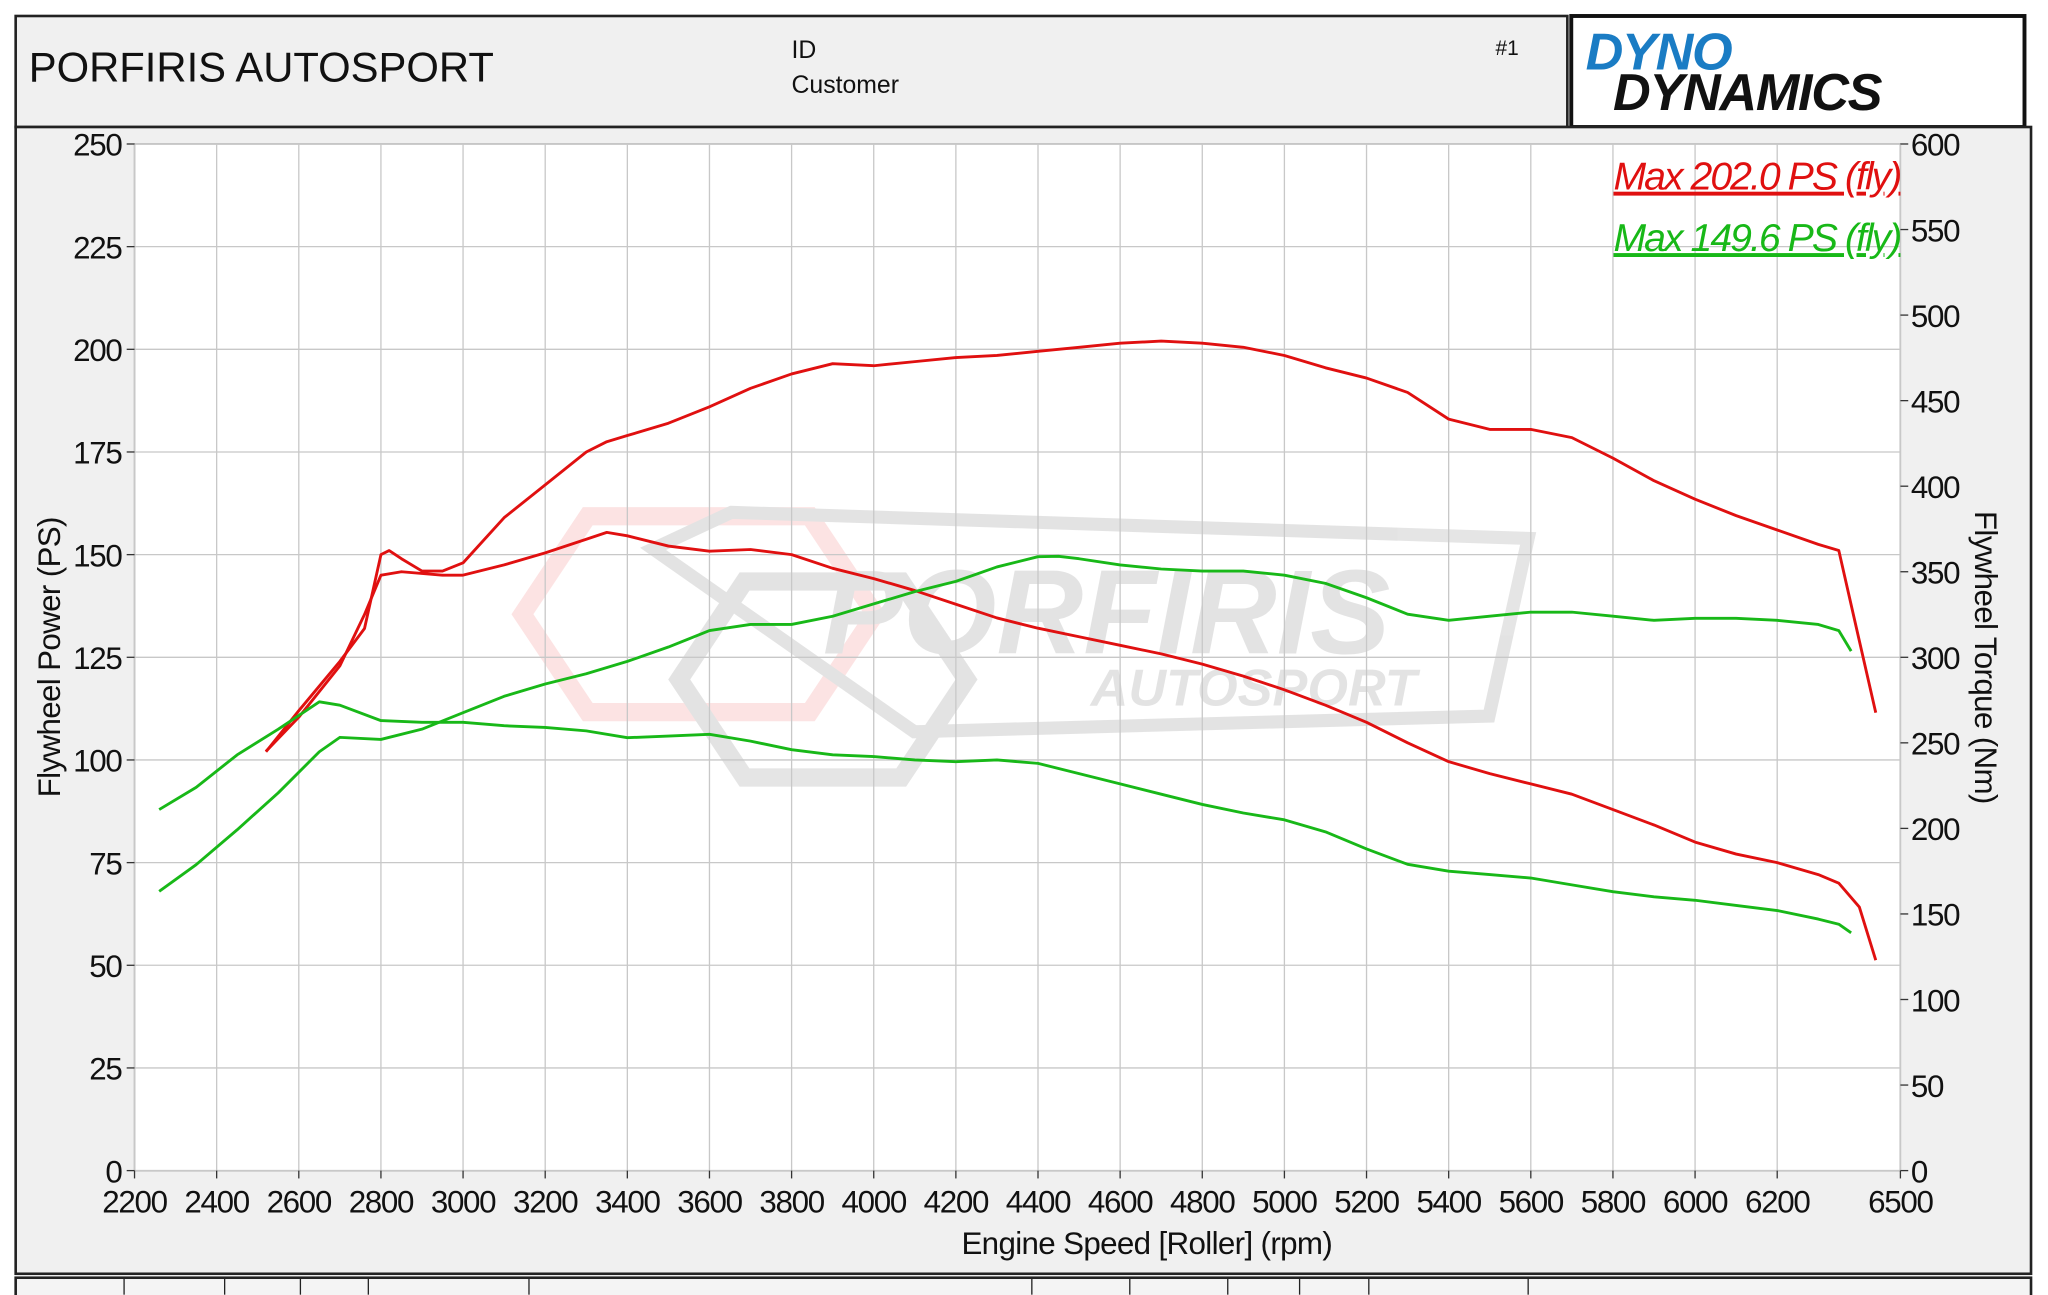  What do you see at coordinates (1935, 401) in the screenshot?
I see `y2-tick-label: 450` at bounding box center [1935, 401].